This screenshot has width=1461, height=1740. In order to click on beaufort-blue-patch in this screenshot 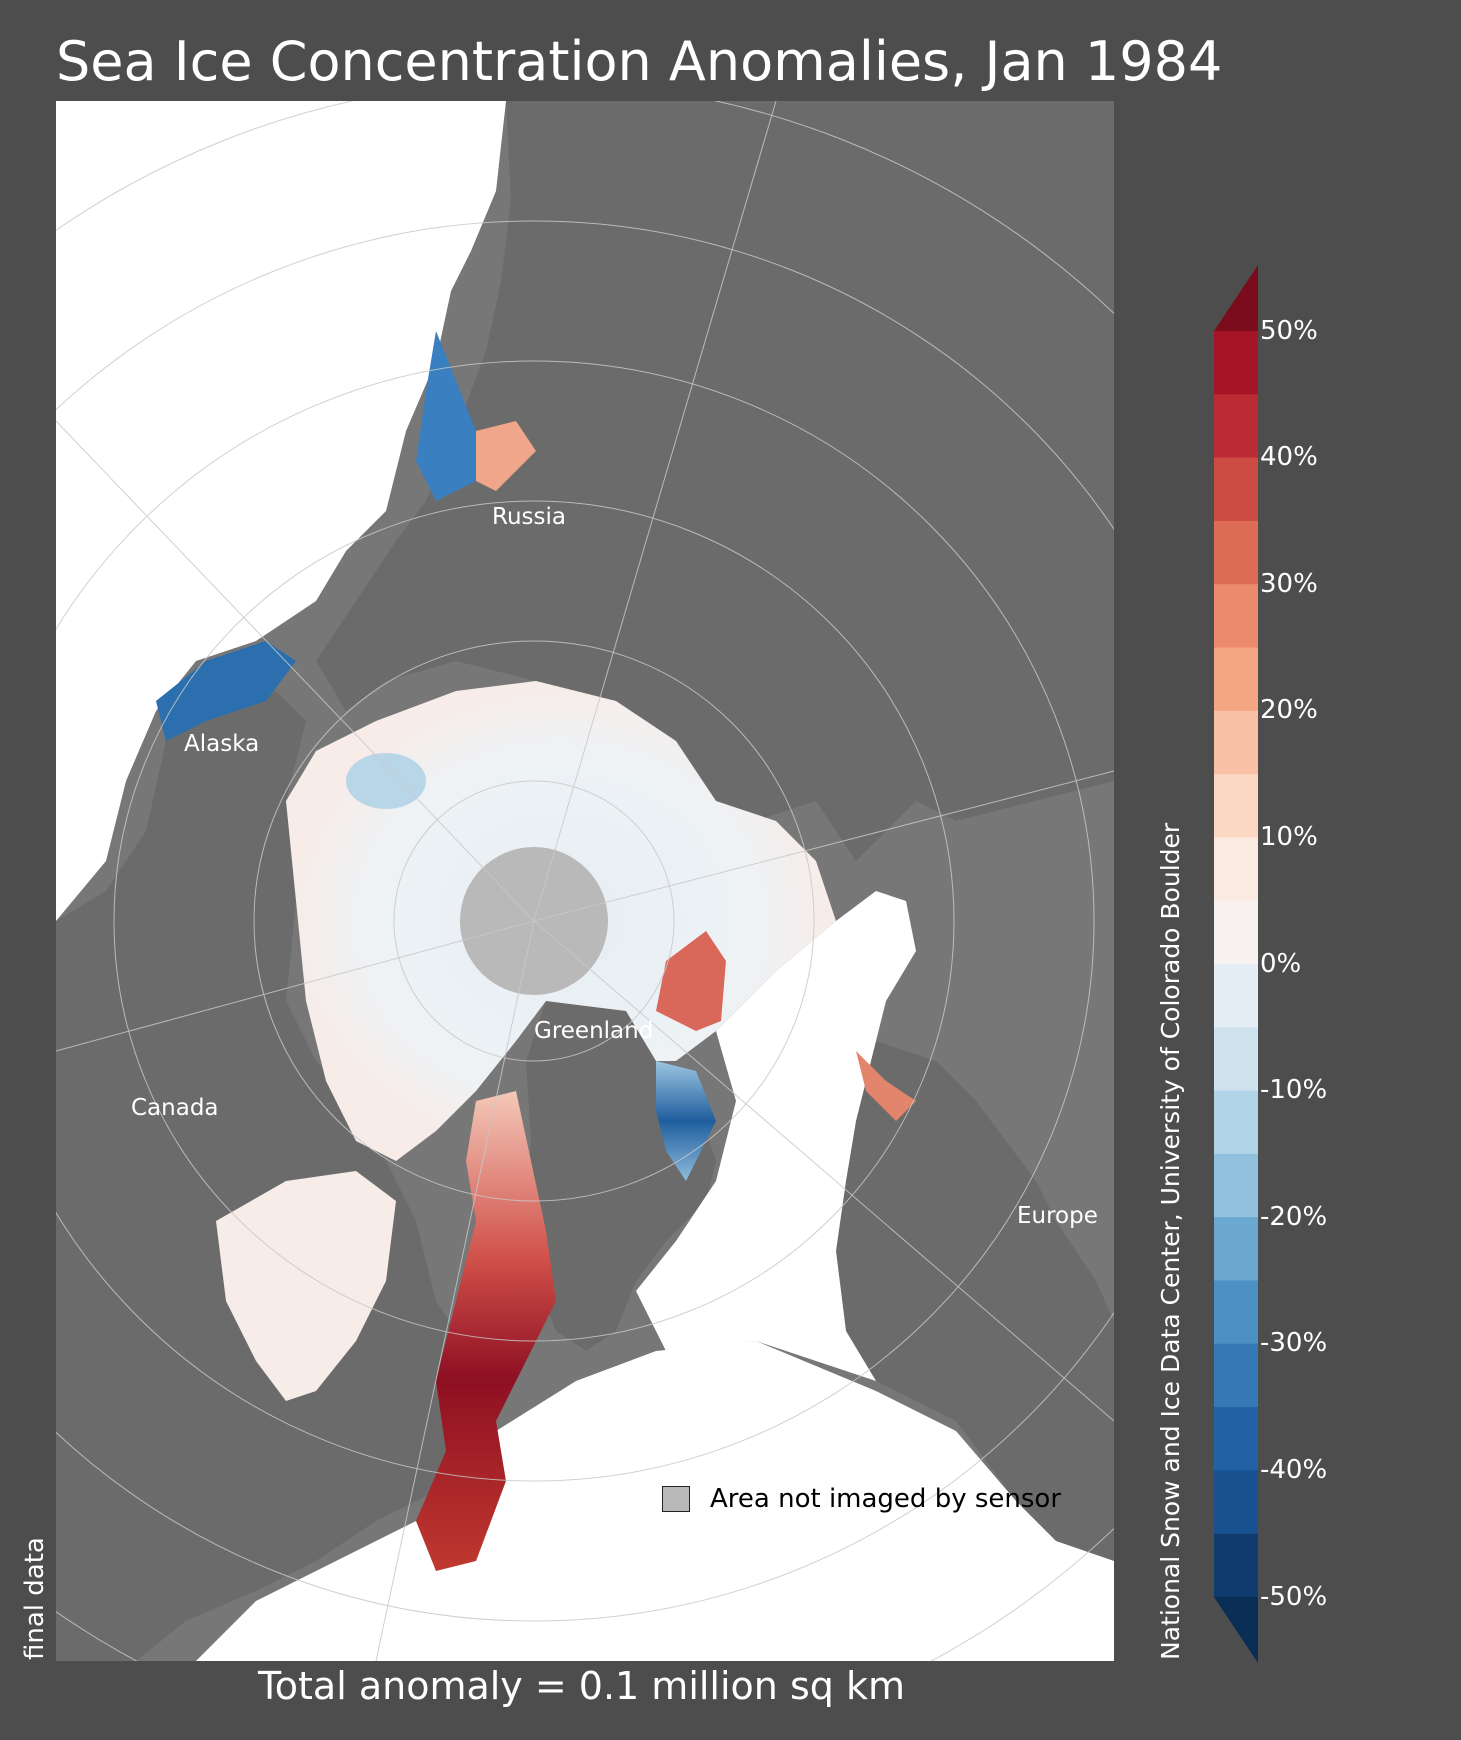, I will do `click(386, 781)`.